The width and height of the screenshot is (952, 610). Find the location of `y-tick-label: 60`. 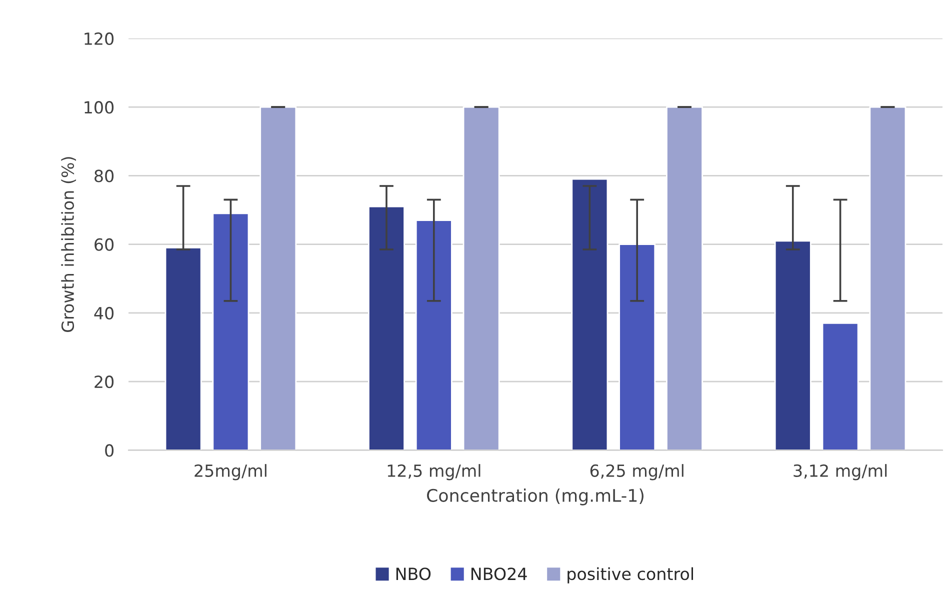

y-tick-label: 60 is located at coordinates (104, 244).